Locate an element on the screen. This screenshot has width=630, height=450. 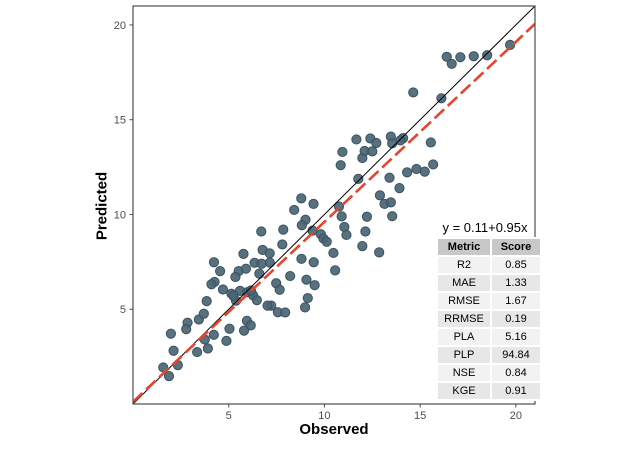
x-axis-title: Observed is located at coordinates (334, 429).